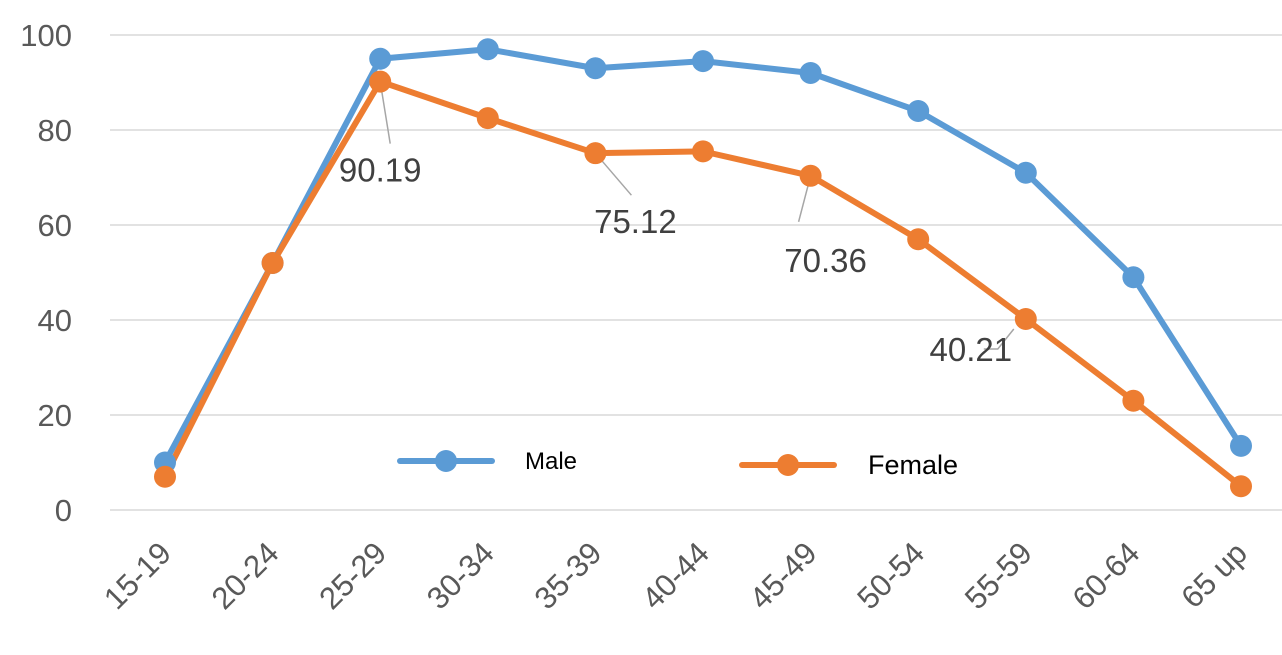 This screenshot has height=655, width=1282. What do you see at coordinates (971, 349) in the screenshot?
I see `data-label: 40.21` at bounding box center [971, 349].